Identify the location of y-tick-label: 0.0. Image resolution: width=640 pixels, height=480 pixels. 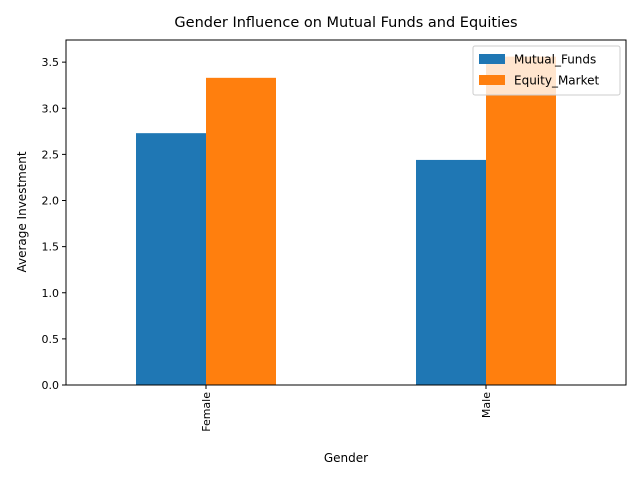
(51, 385).